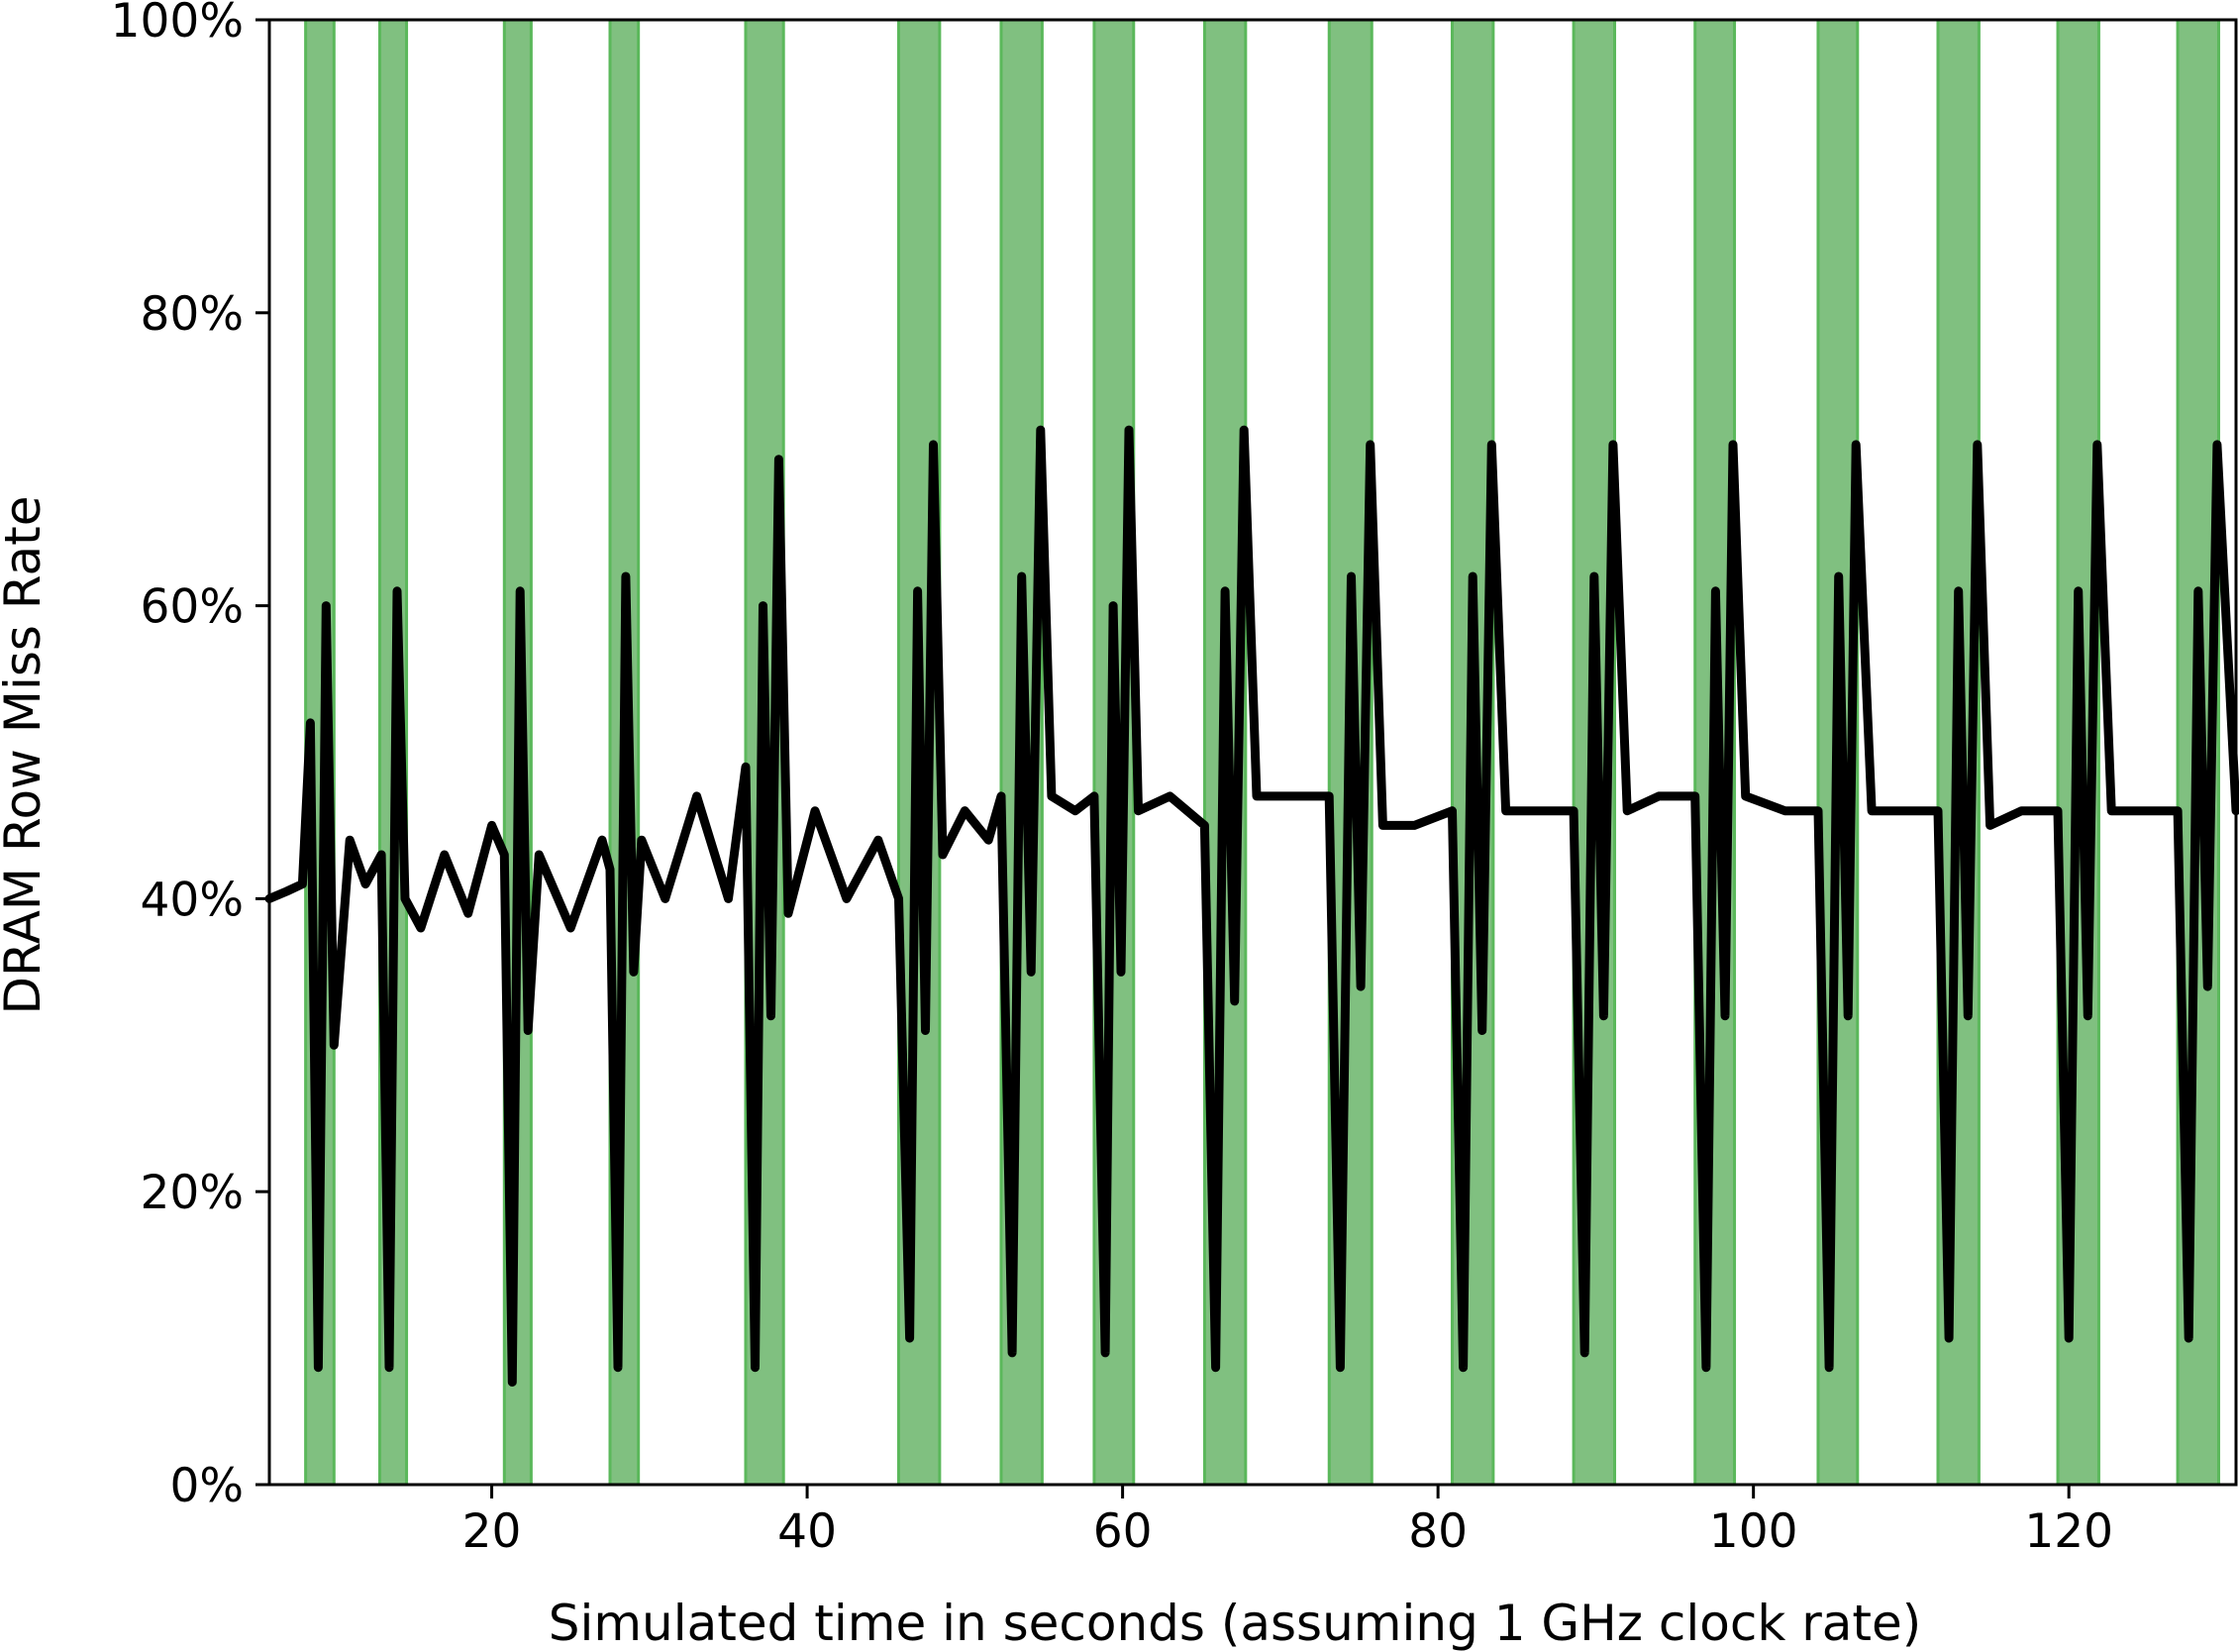 The width and height of the screenshot is (2239, 1652). I want to click on y-tick-label: 60%, so click(193, 607).